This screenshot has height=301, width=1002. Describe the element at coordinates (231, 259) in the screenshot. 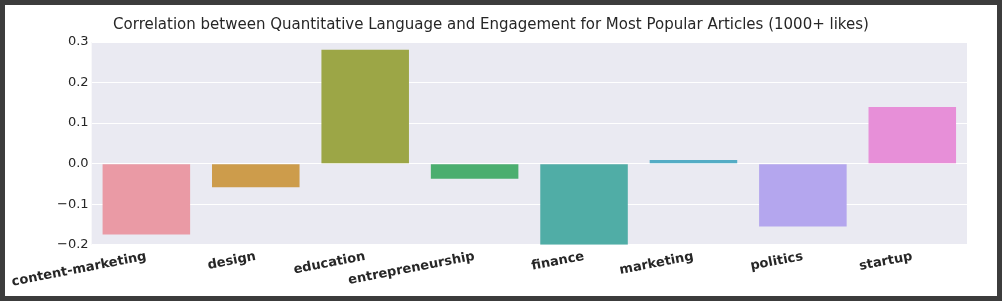

I see `x-tick-label: design` at that location.